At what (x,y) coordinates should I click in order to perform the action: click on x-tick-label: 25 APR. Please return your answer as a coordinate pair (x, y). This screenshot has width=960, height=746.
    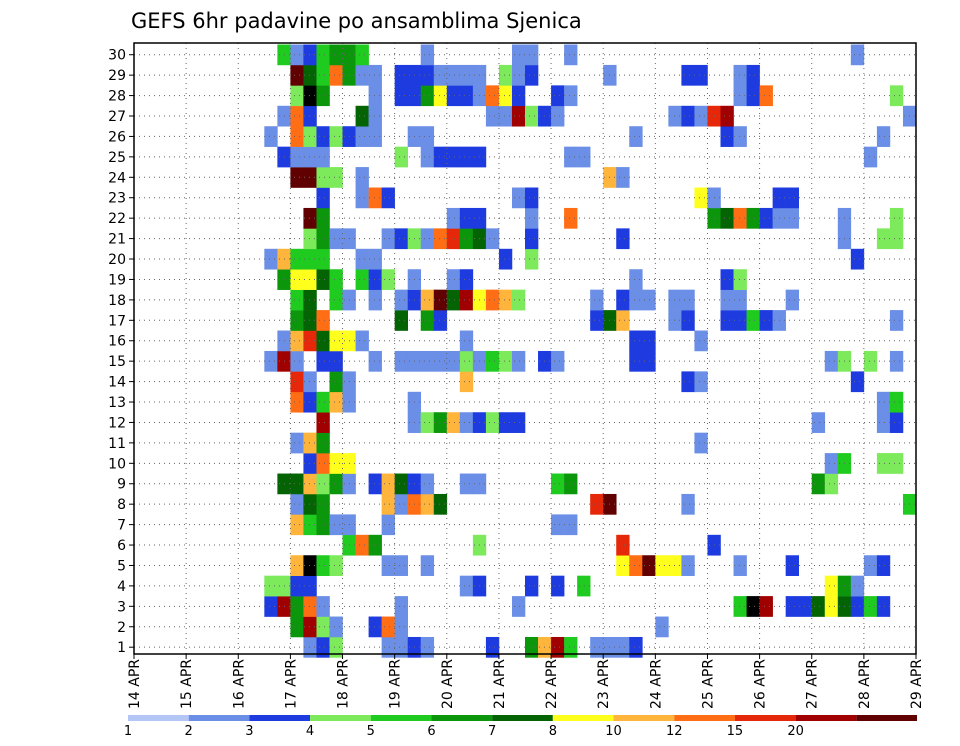
    Looking at the image, I should click on (708, 684).